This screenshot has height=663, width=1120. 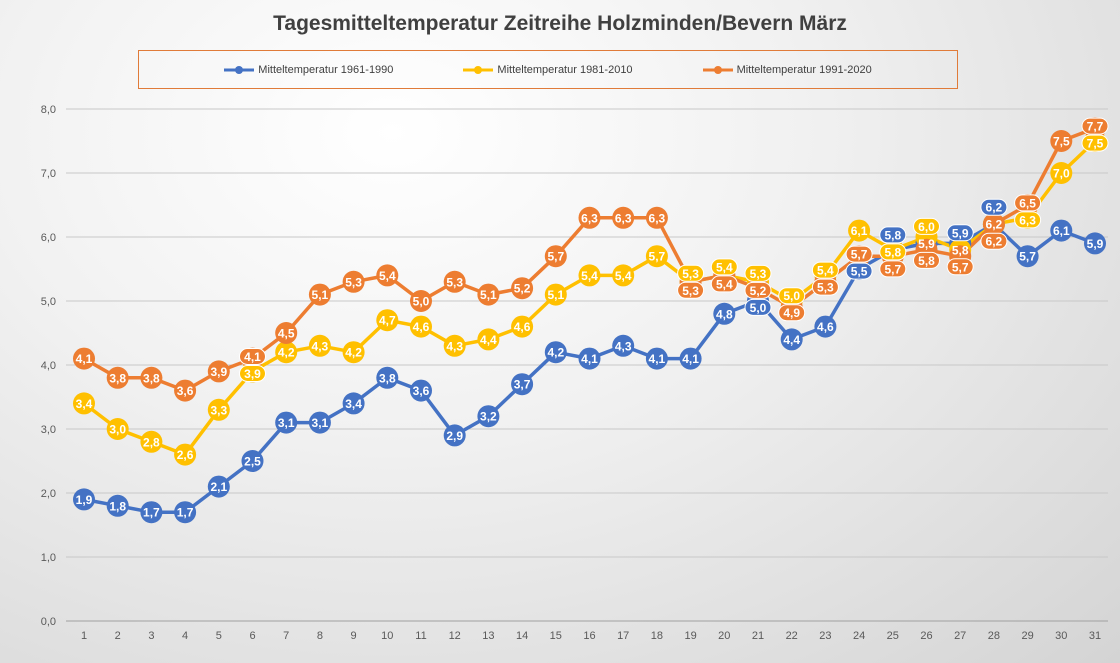 What do you see at coordinates (117, 506) in the screenshot?
I see `data-label: 1,8` at bounding box center [117, 506].